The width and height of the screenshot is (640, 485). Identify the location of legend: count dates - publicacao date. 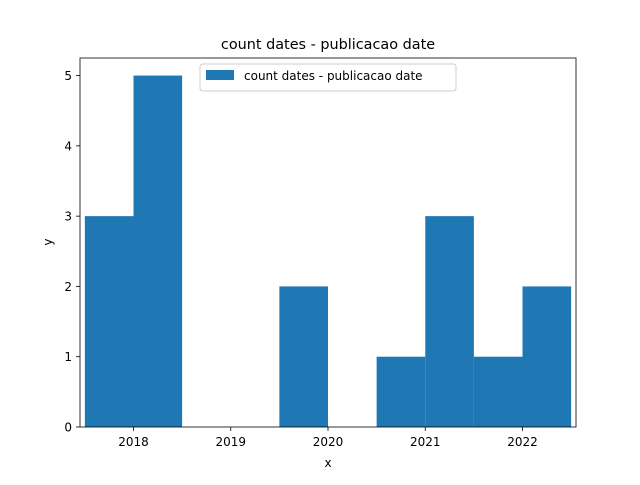
(328, 77).